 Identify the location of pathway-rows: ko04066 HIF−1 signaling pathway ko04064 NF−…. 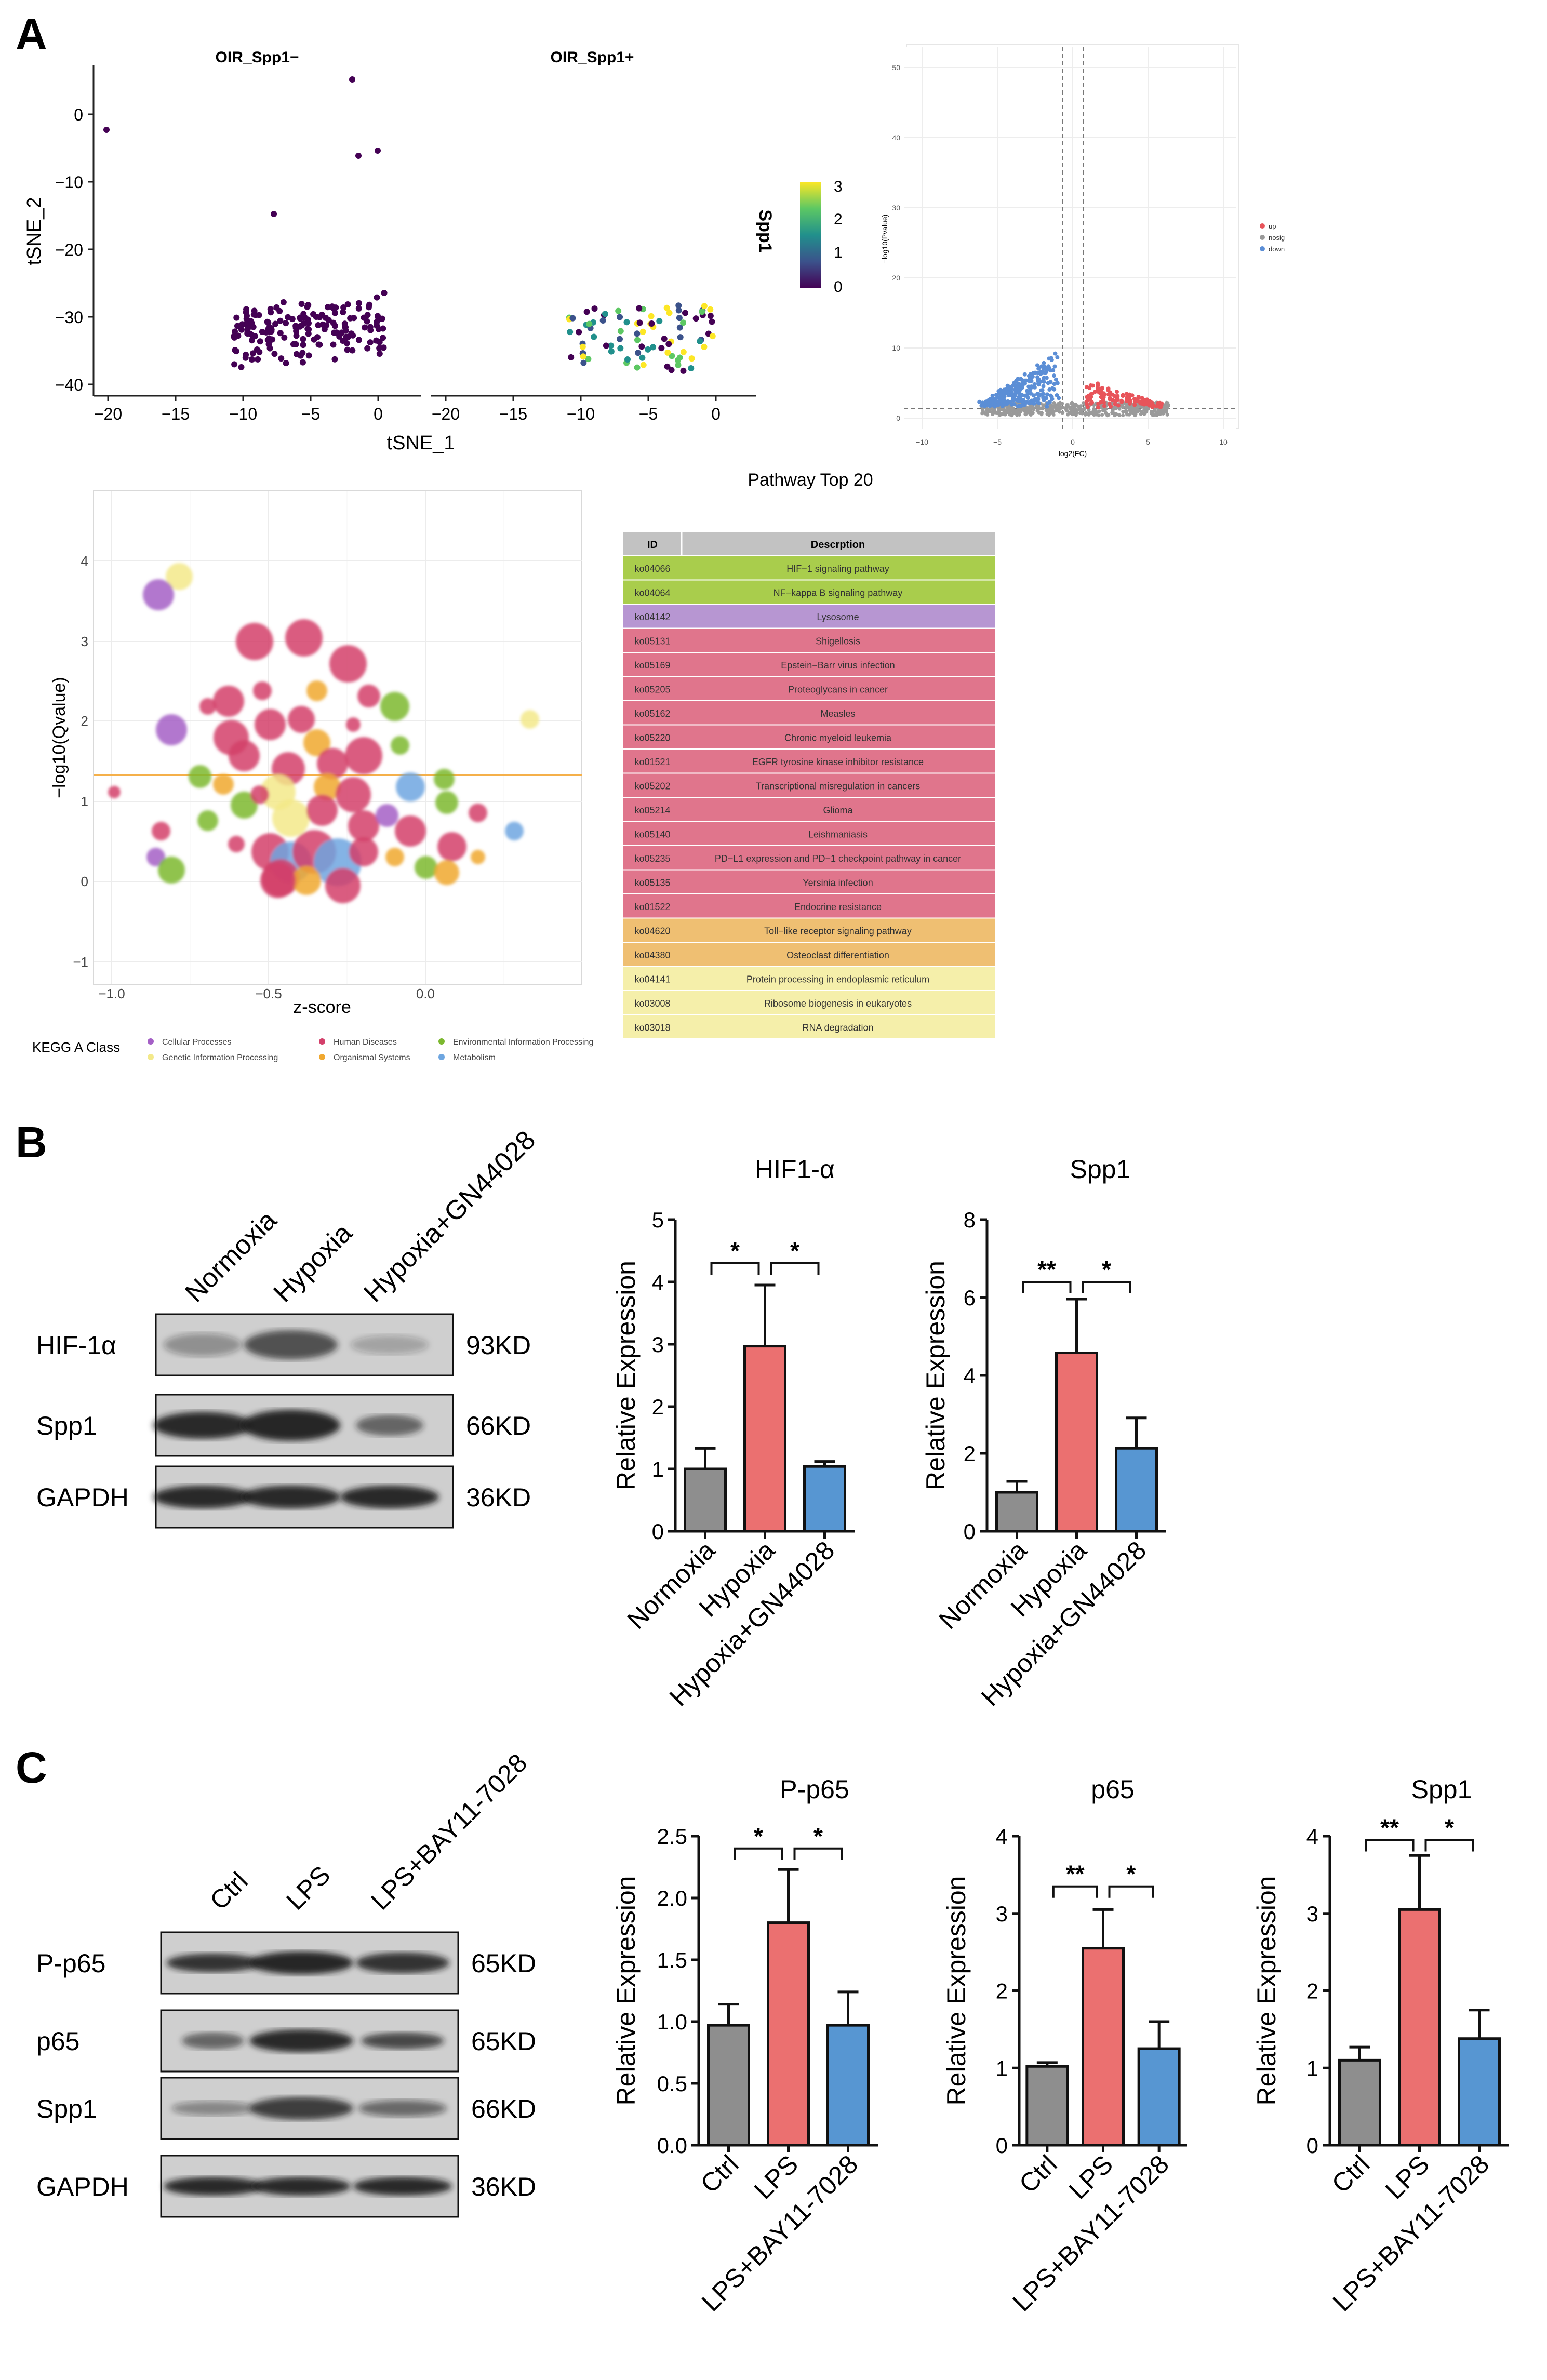
(809, 797).